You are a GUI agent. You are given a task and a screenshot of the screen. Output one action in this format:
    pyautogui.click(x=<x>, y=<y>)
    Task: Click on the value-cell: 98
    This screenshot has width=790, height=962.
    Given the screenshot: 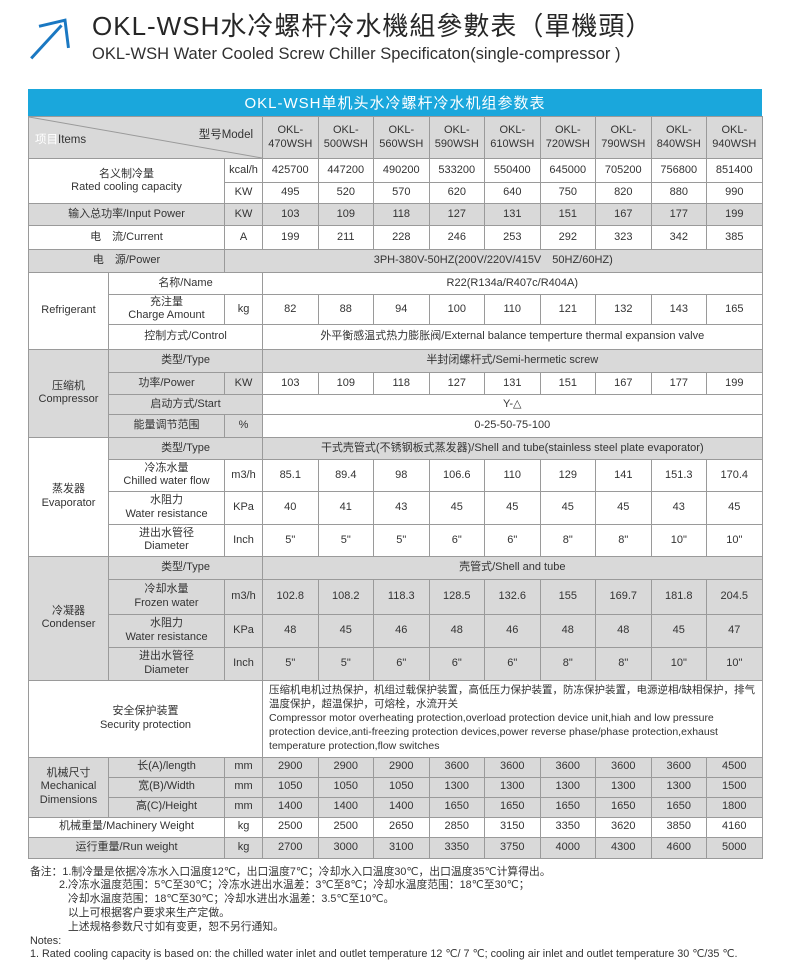 What is the action you would take?
    pyautogui.click(x=401, y=475)
    